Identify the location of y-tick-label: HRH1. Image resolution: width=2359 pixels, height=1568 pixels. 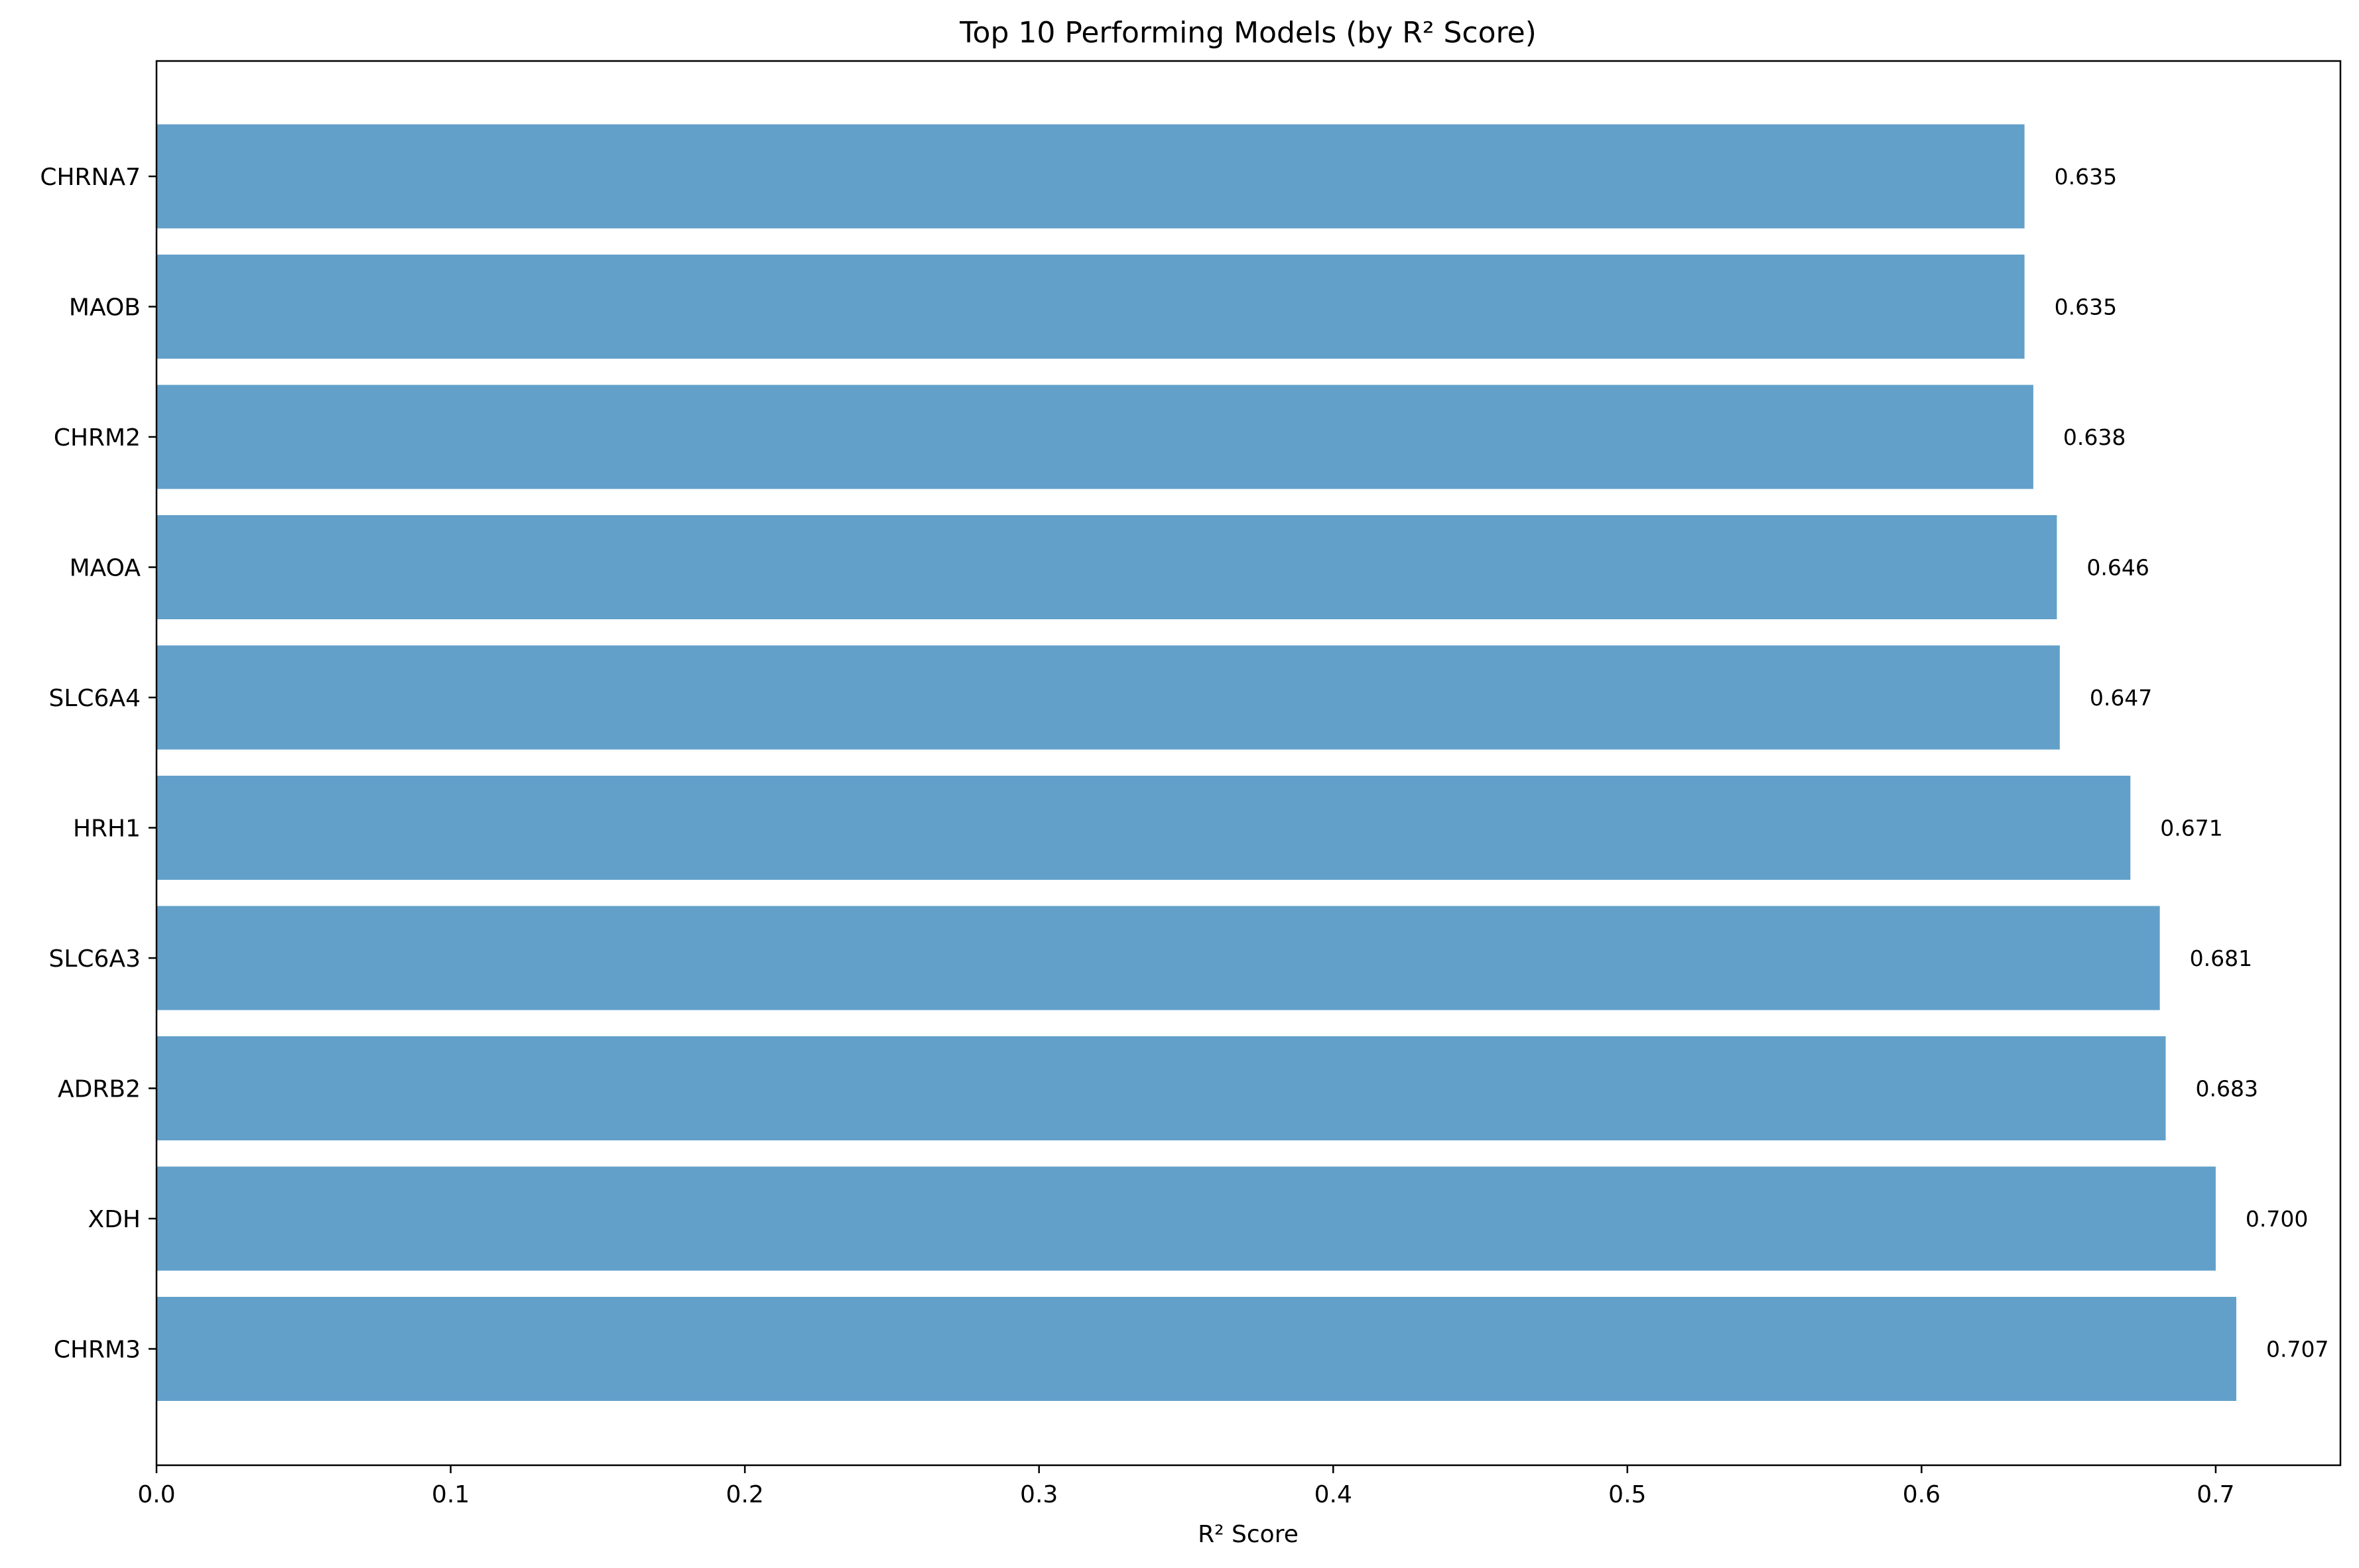
(107, 829).